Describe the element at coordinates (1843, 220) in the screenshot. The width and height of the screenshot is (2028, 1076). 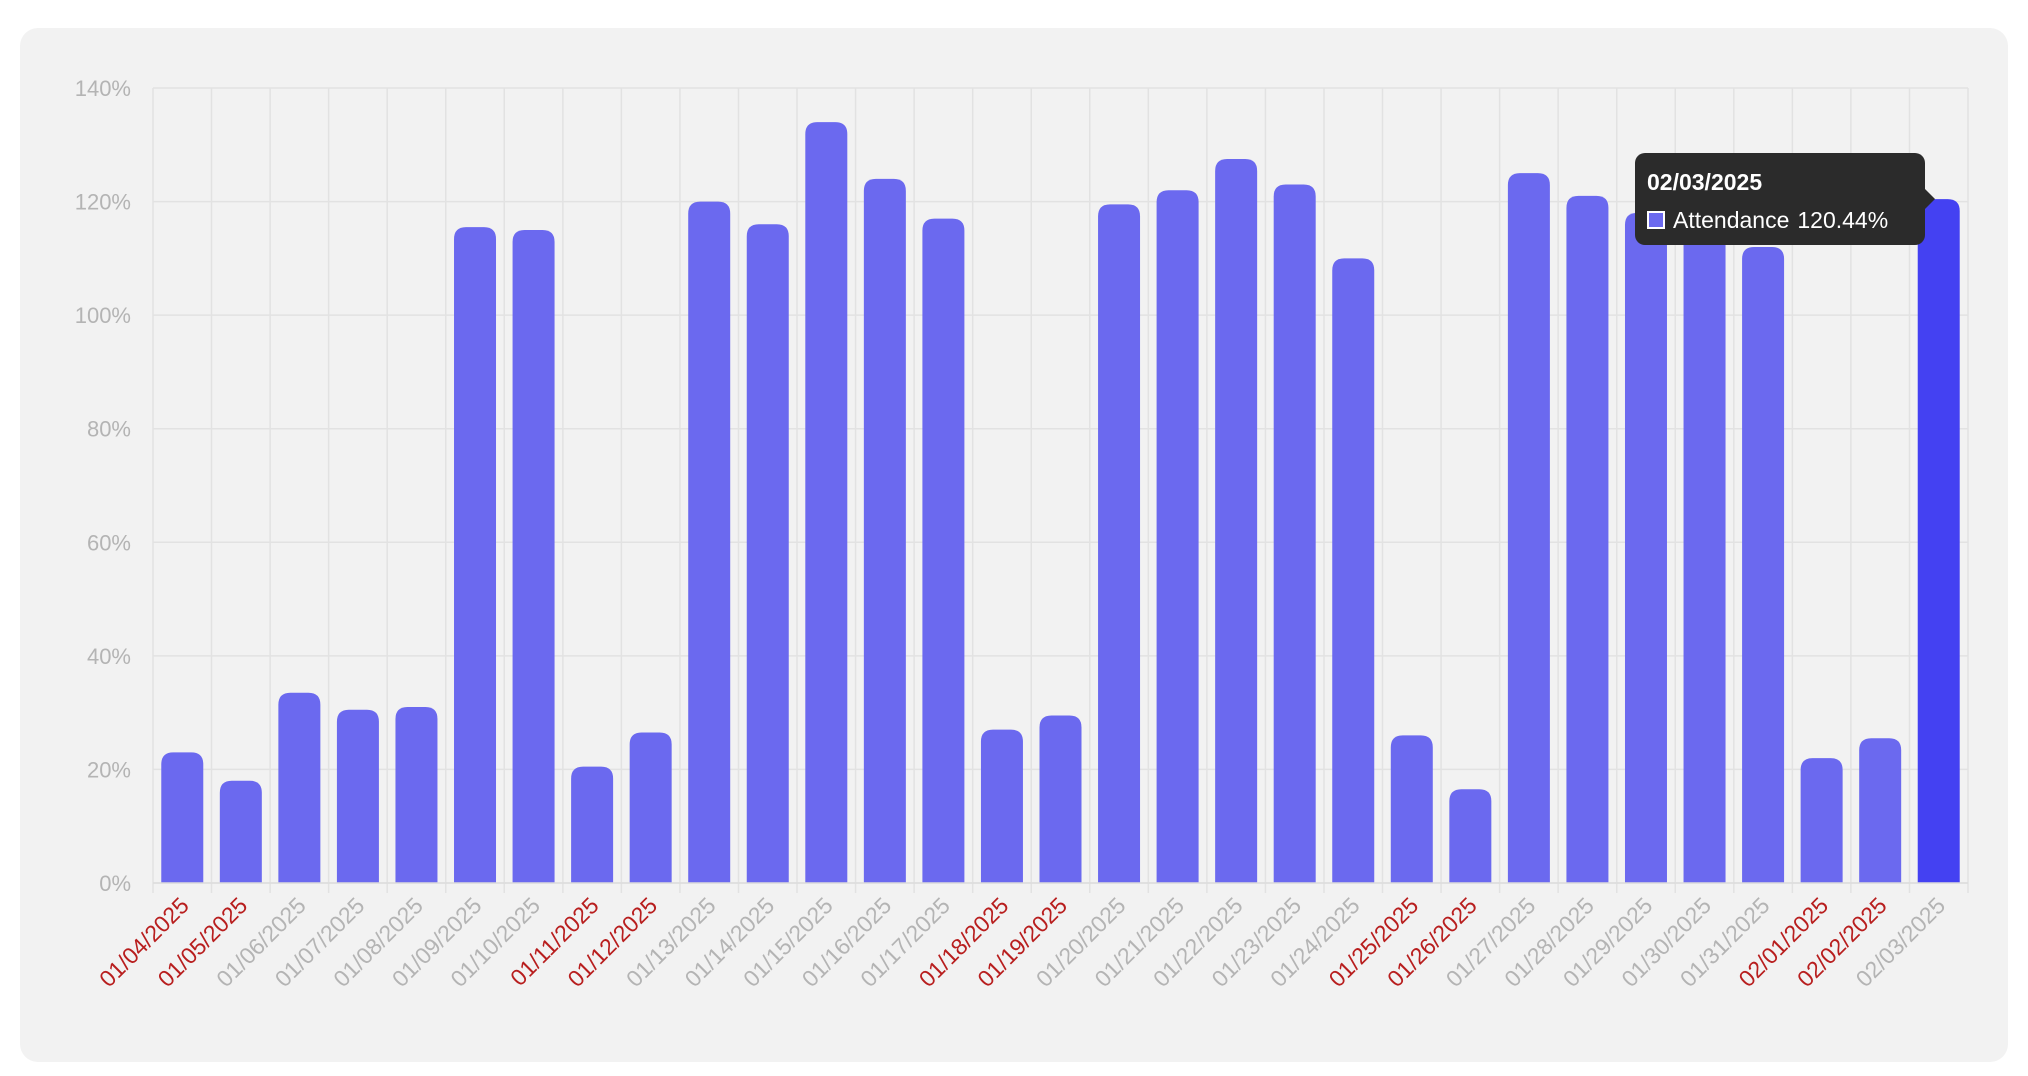
I see `tooltip-series-value: 120.44%` at that location.